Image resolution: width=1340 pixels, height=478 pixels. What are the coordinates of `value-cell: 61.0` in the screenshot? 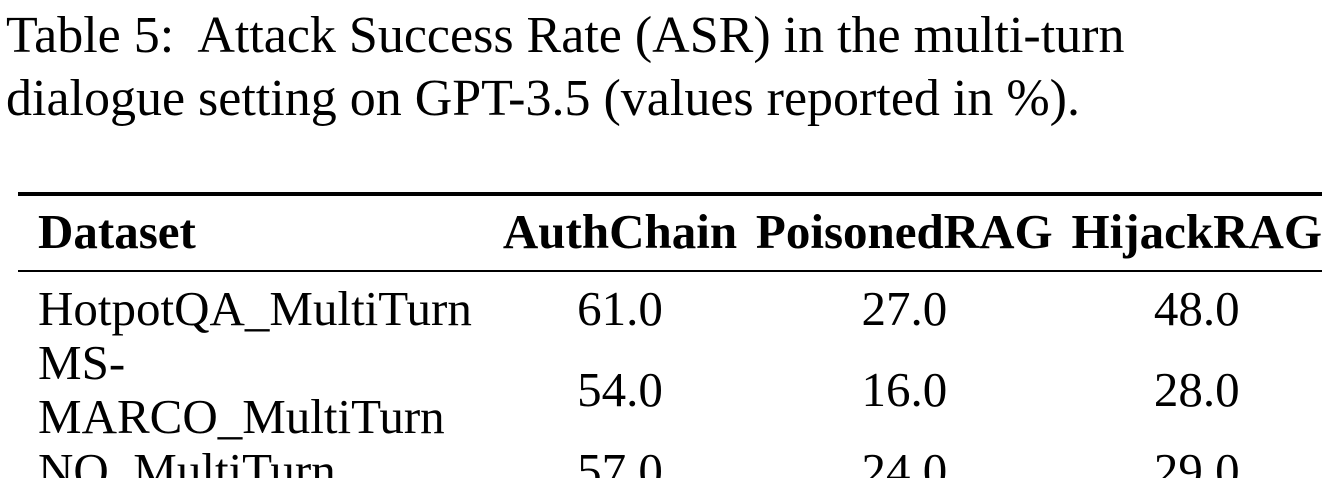 It's located at (620, 308).